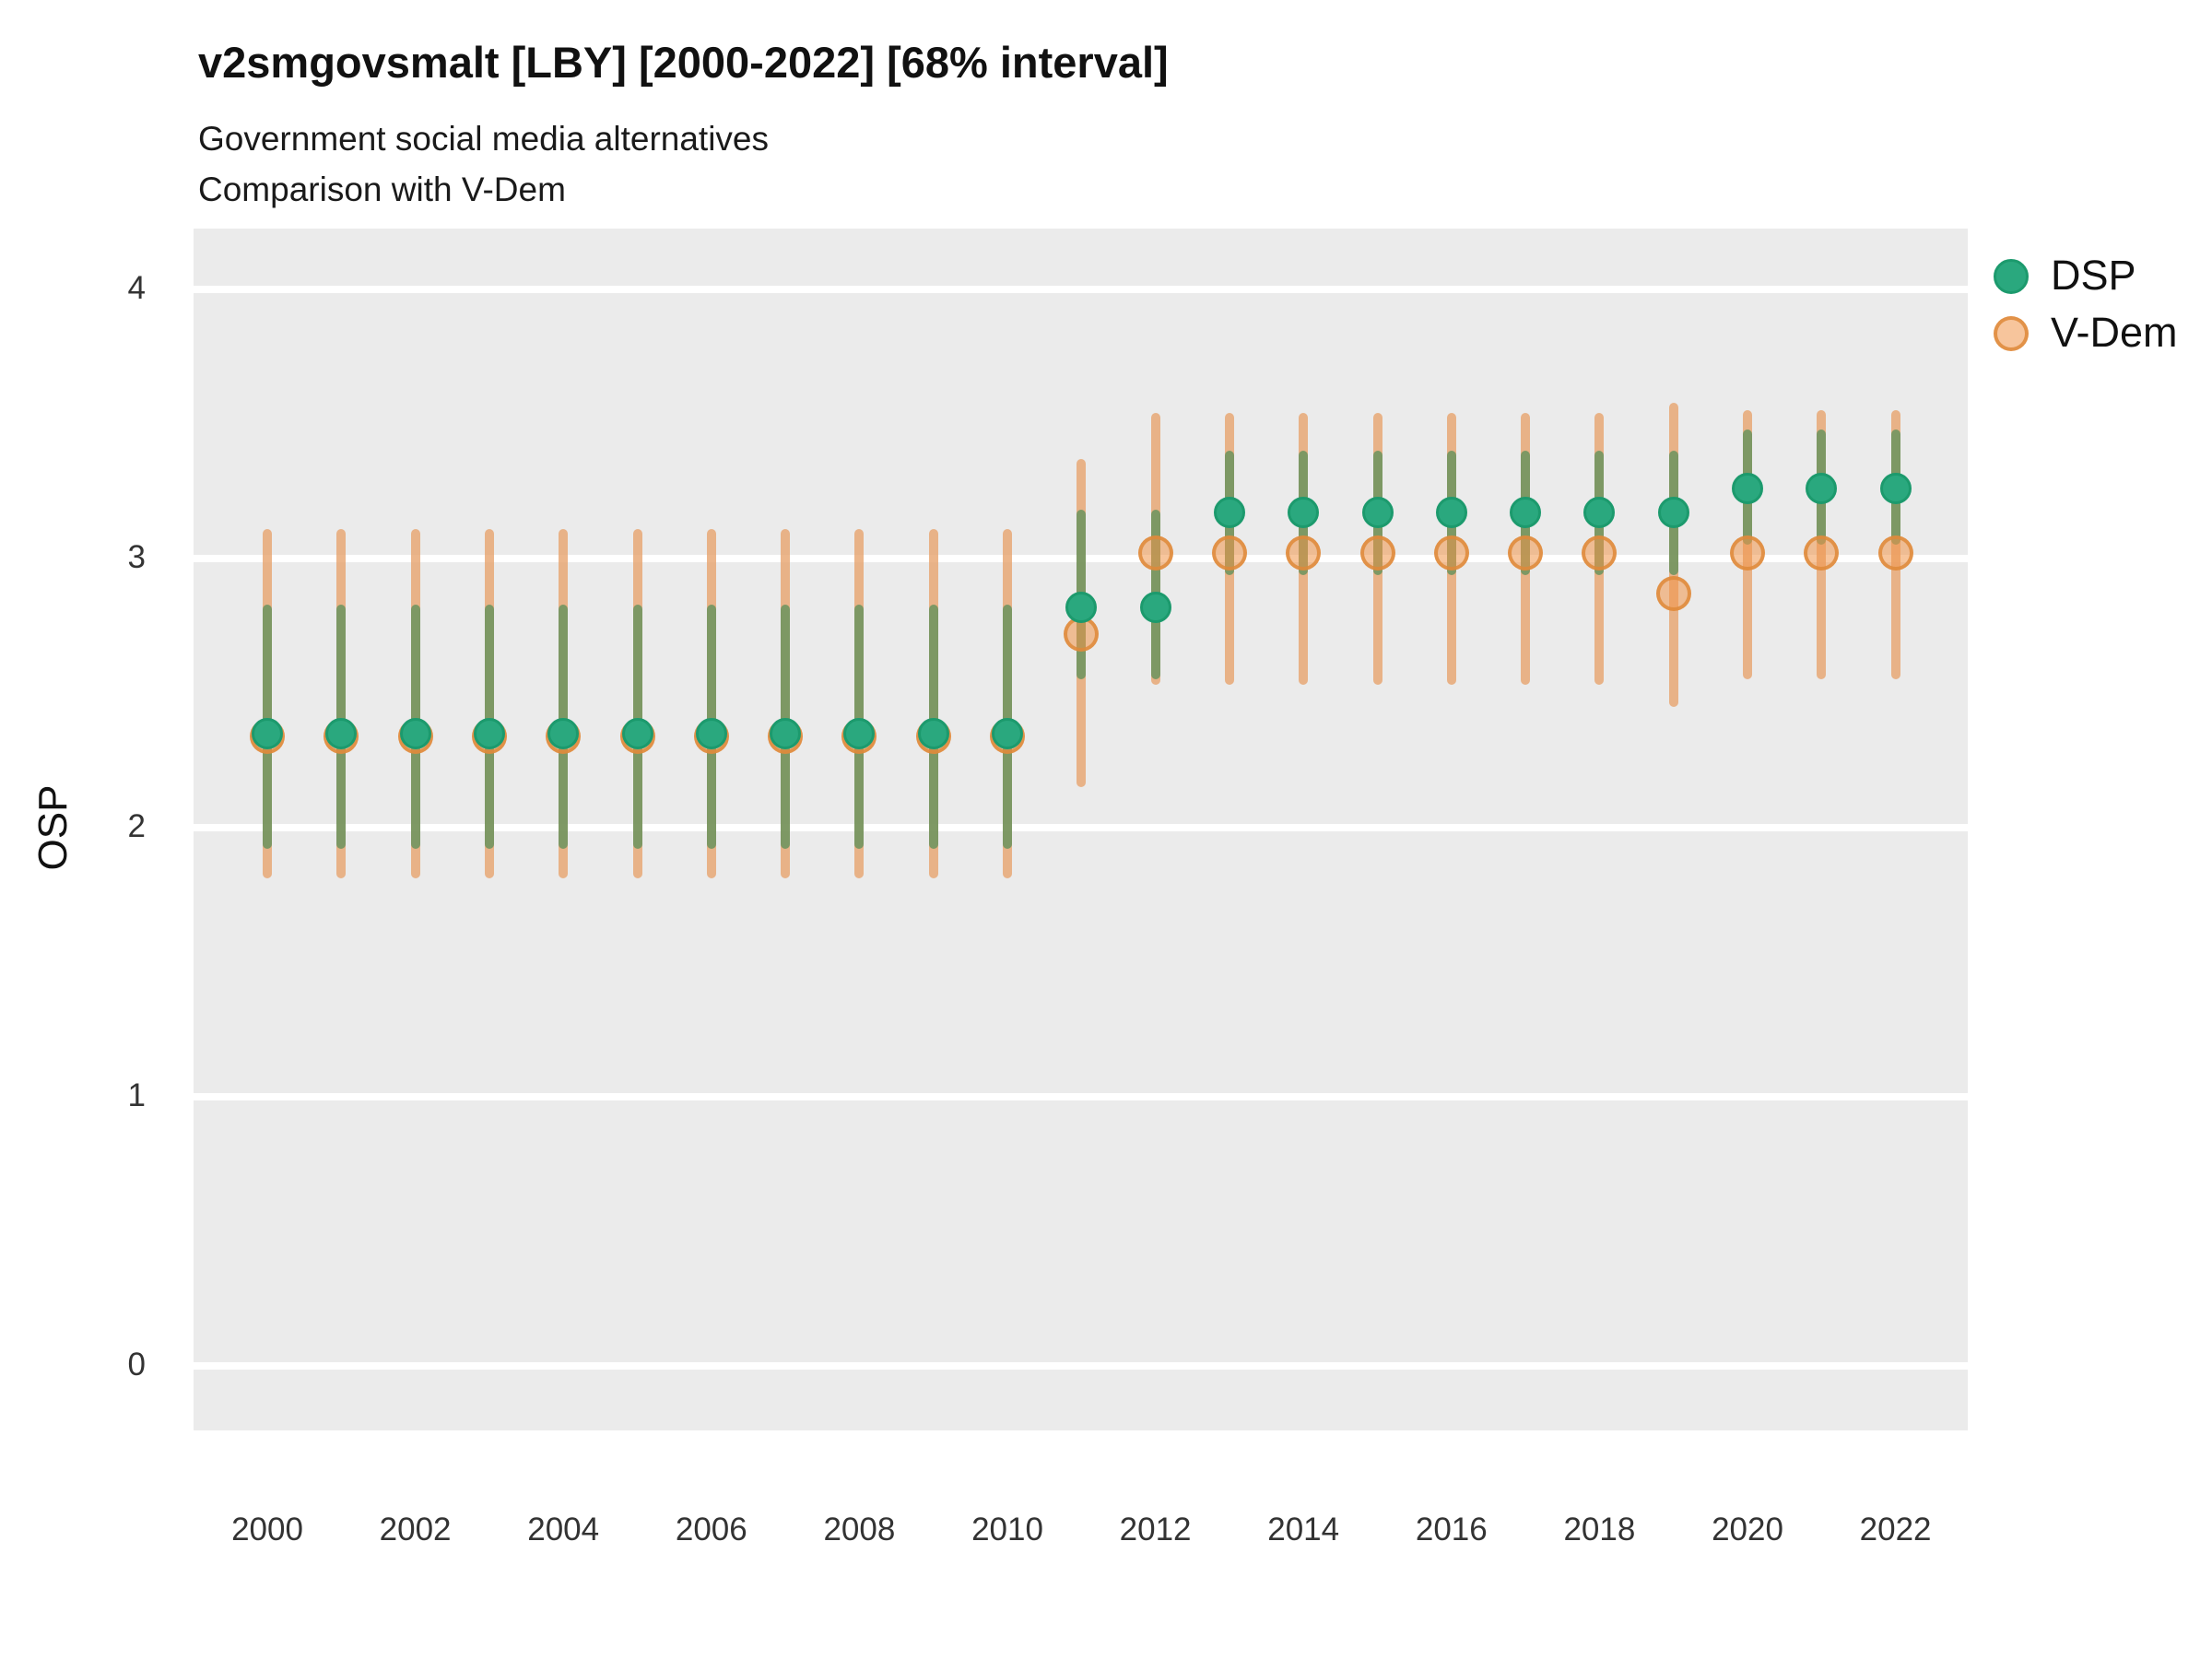 This screenshot has width=2212, height=1659. What do you see at coordinates (1747, 1529) in the screenshot?
I see `x-tick-label: 2020` at bounding box center [1747, 1529].